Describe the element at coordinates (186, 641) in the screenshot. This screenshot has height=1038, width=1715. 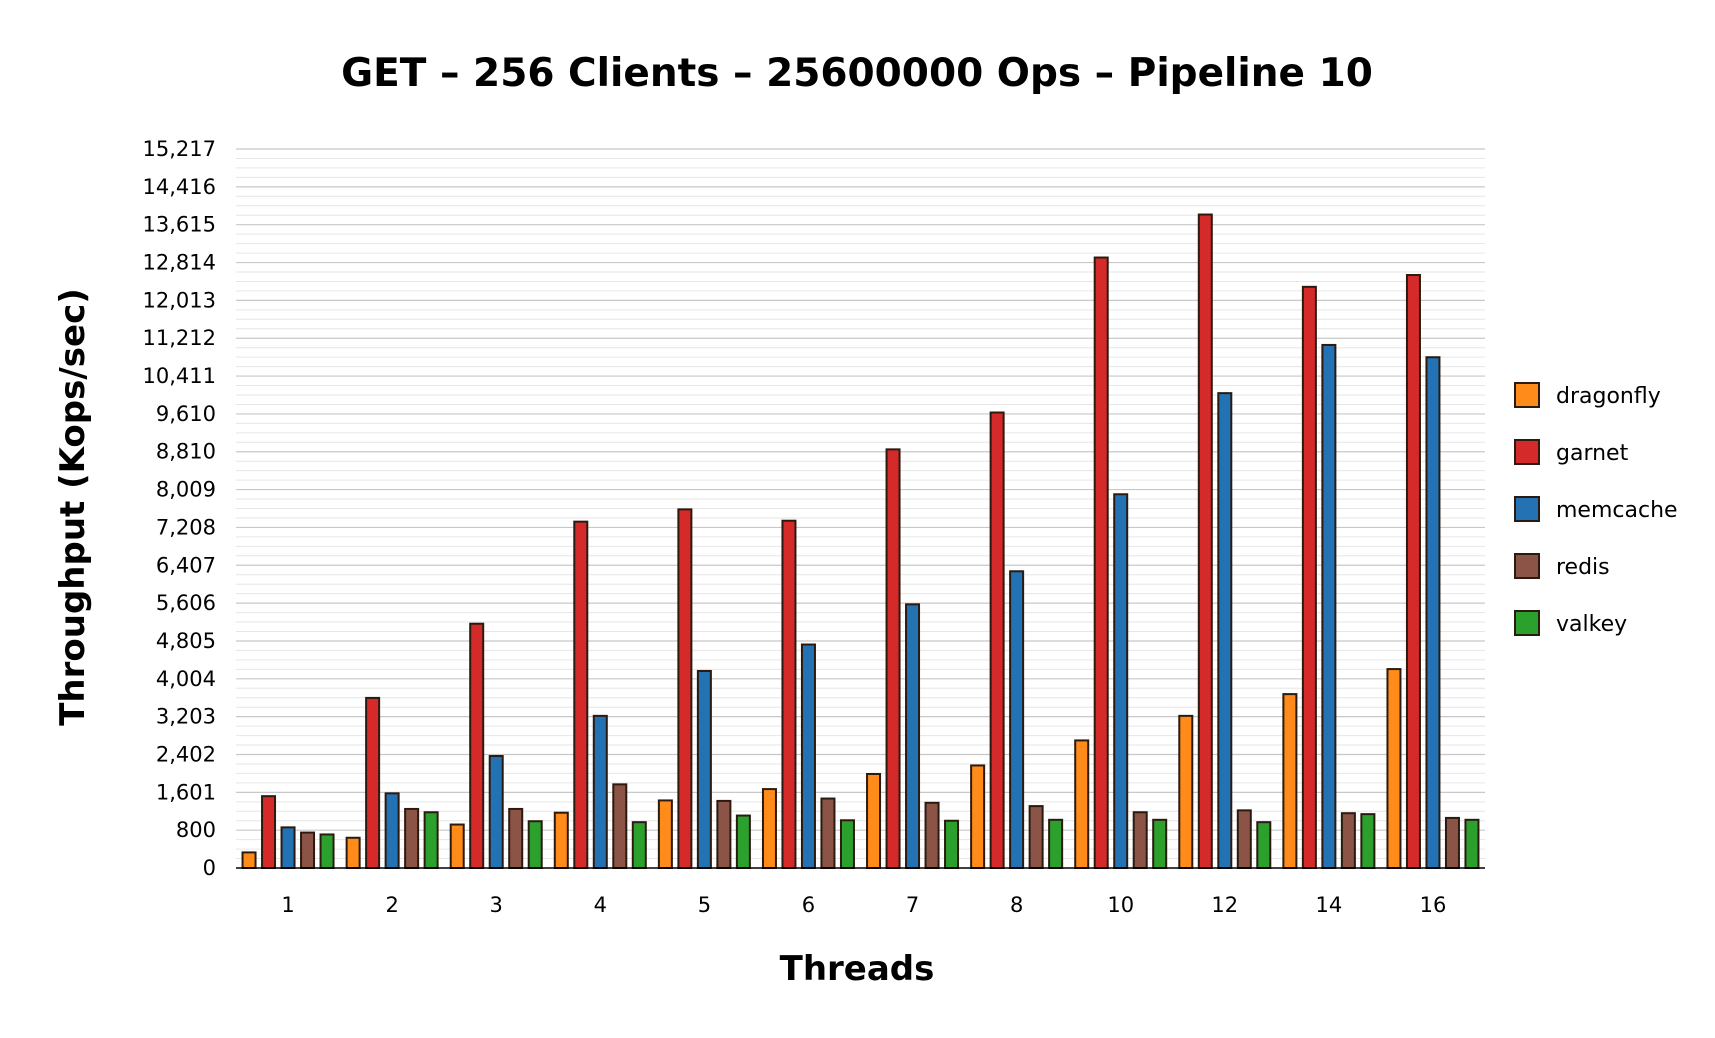
I see `y-tick-label: 4,805` at that location.